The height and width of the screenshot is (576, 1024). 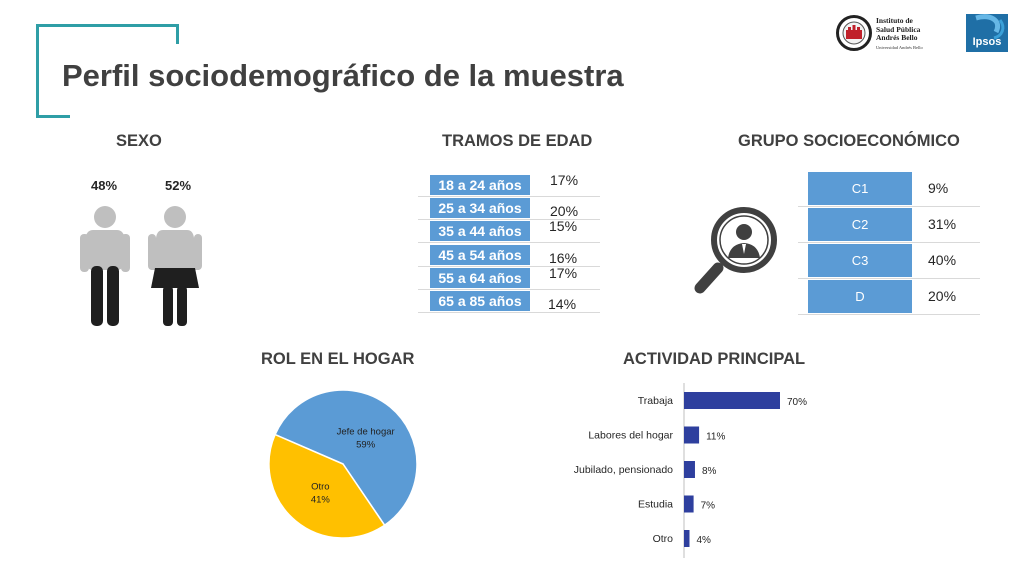 I want to click on age-range-label: 45 a 54 años, so click(x=480, y=254).